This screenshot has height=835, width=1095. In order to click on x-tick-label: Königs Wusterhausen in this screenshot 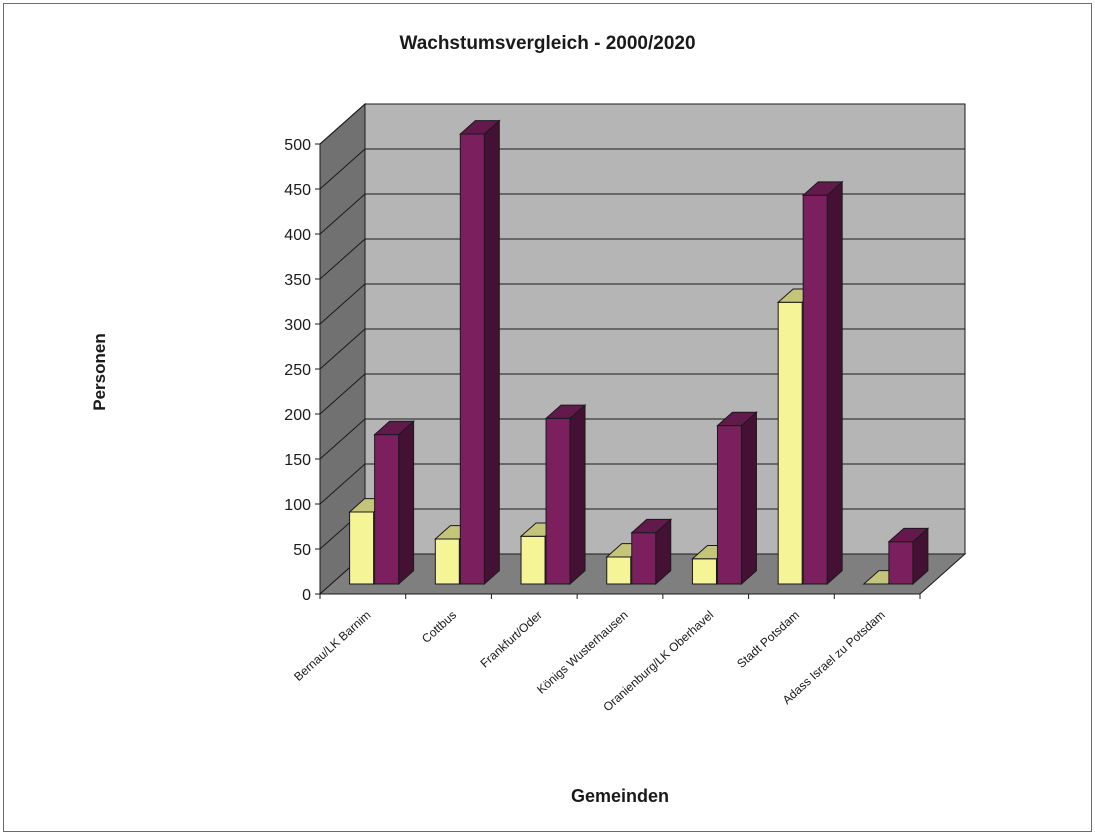, I will do `click(582, 652)`.